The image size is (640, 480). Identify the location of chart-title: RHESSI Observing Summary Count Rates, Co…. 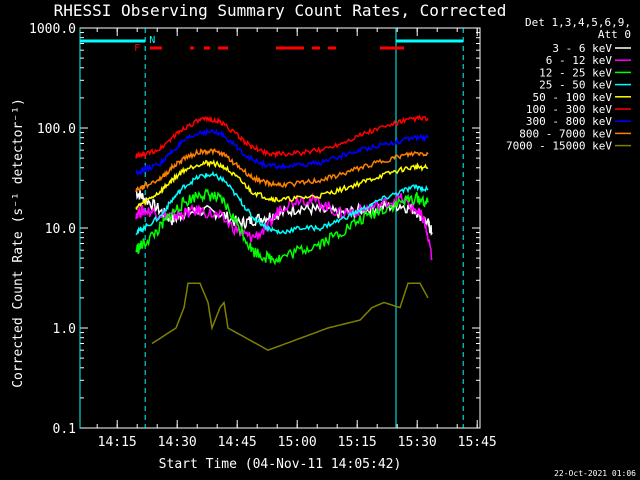
(280, 10).